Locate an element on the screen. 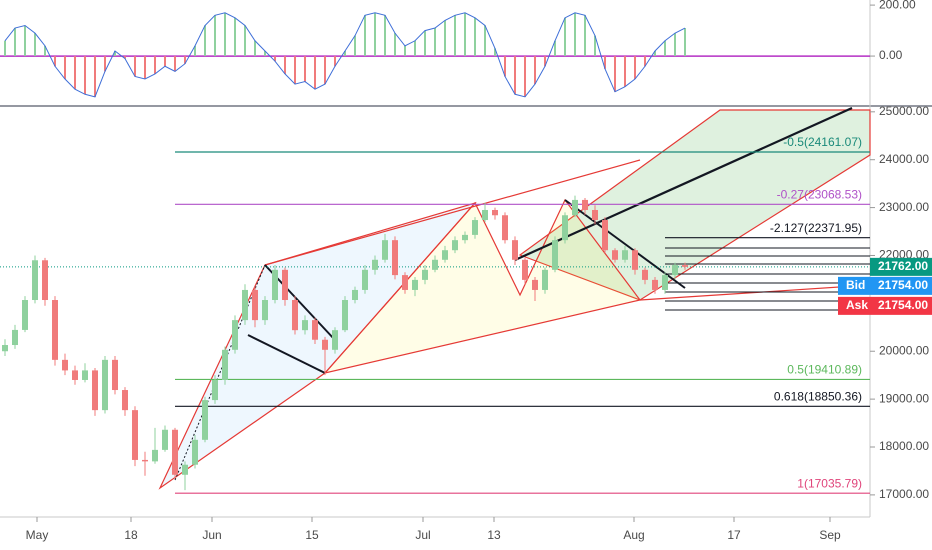  fib-label: -0.27(23068.53) is located at coordinates (819, 194).